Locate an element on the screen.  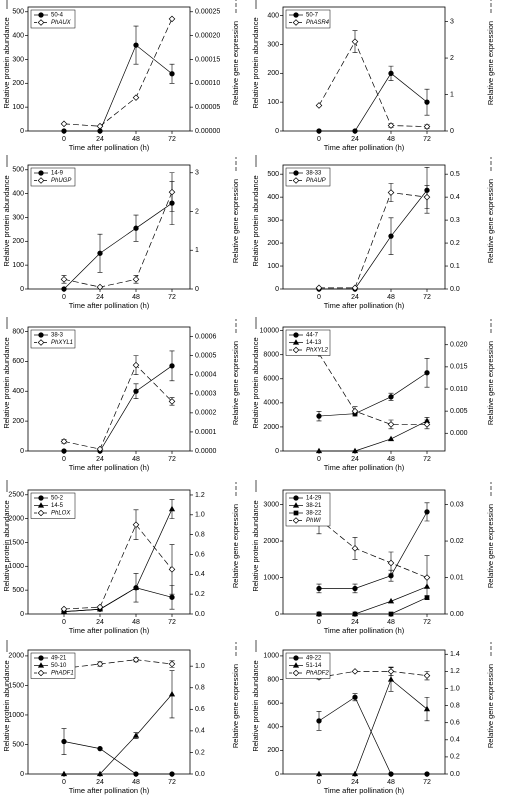
legend-label: PhADF1 is located at coordinates (62, 674).